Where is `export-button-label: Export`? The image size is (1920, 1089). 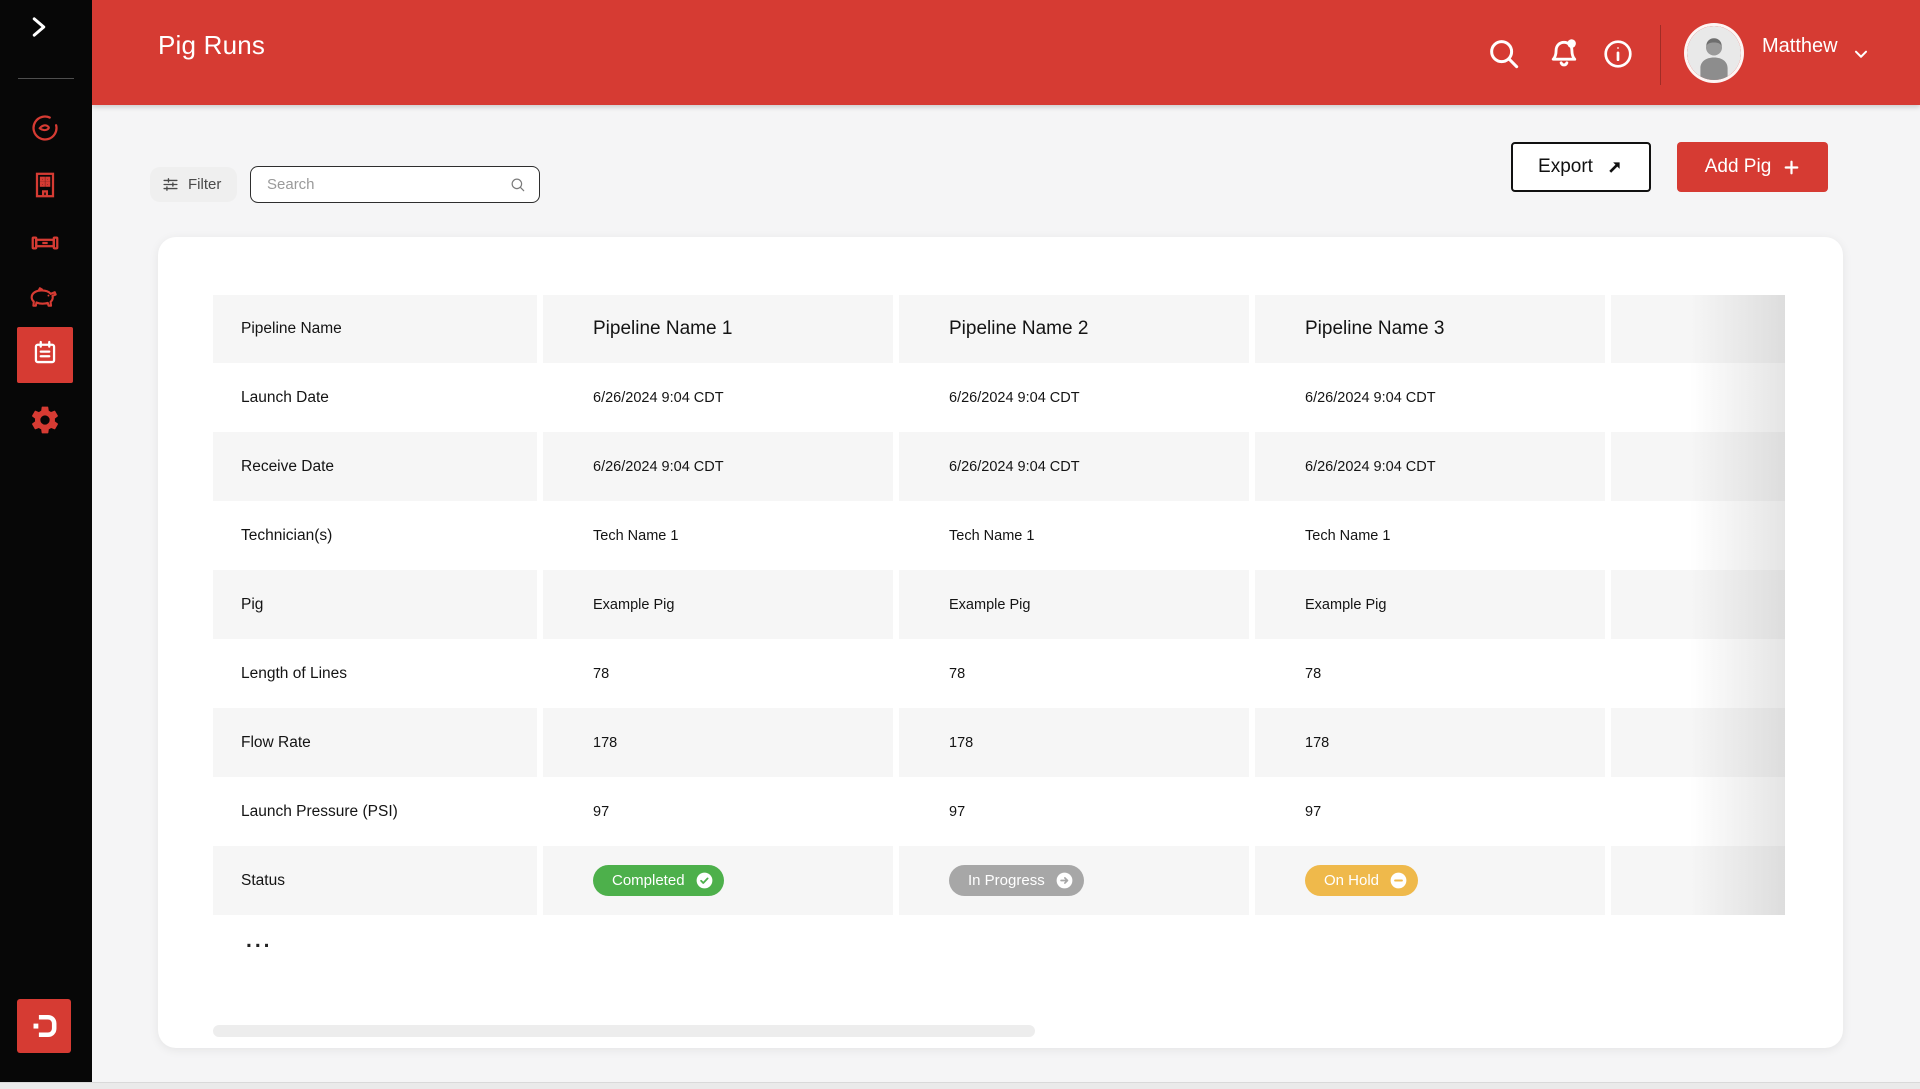 export-button-label: Export is located at coordinates (1565, 166).